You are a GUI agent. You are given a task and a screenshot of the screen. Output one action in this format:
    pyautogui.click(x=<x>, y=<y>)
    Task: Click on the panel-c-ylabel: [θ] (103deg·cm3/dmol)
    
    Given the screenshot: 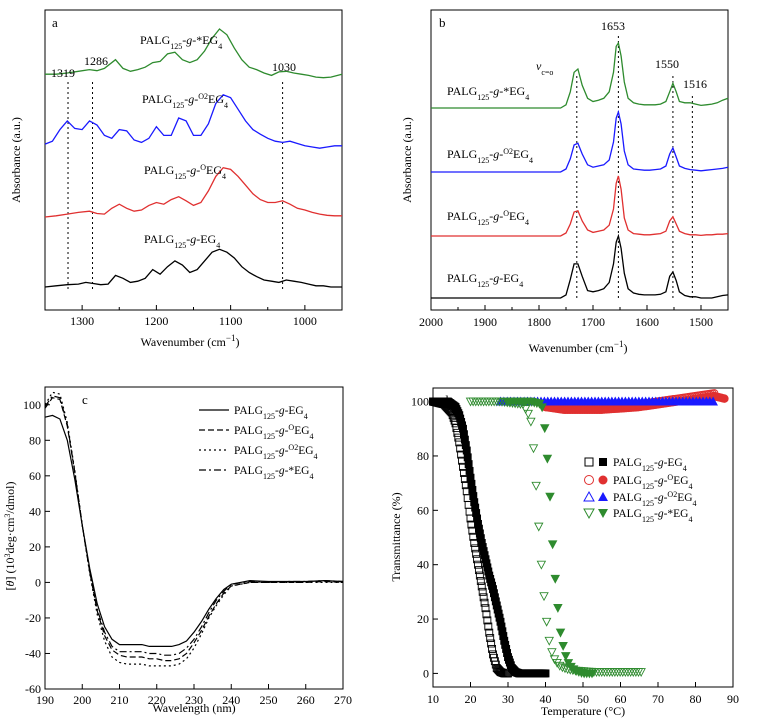 What is the action you would take?
    pyautogui.click(x=10, y=536)
    